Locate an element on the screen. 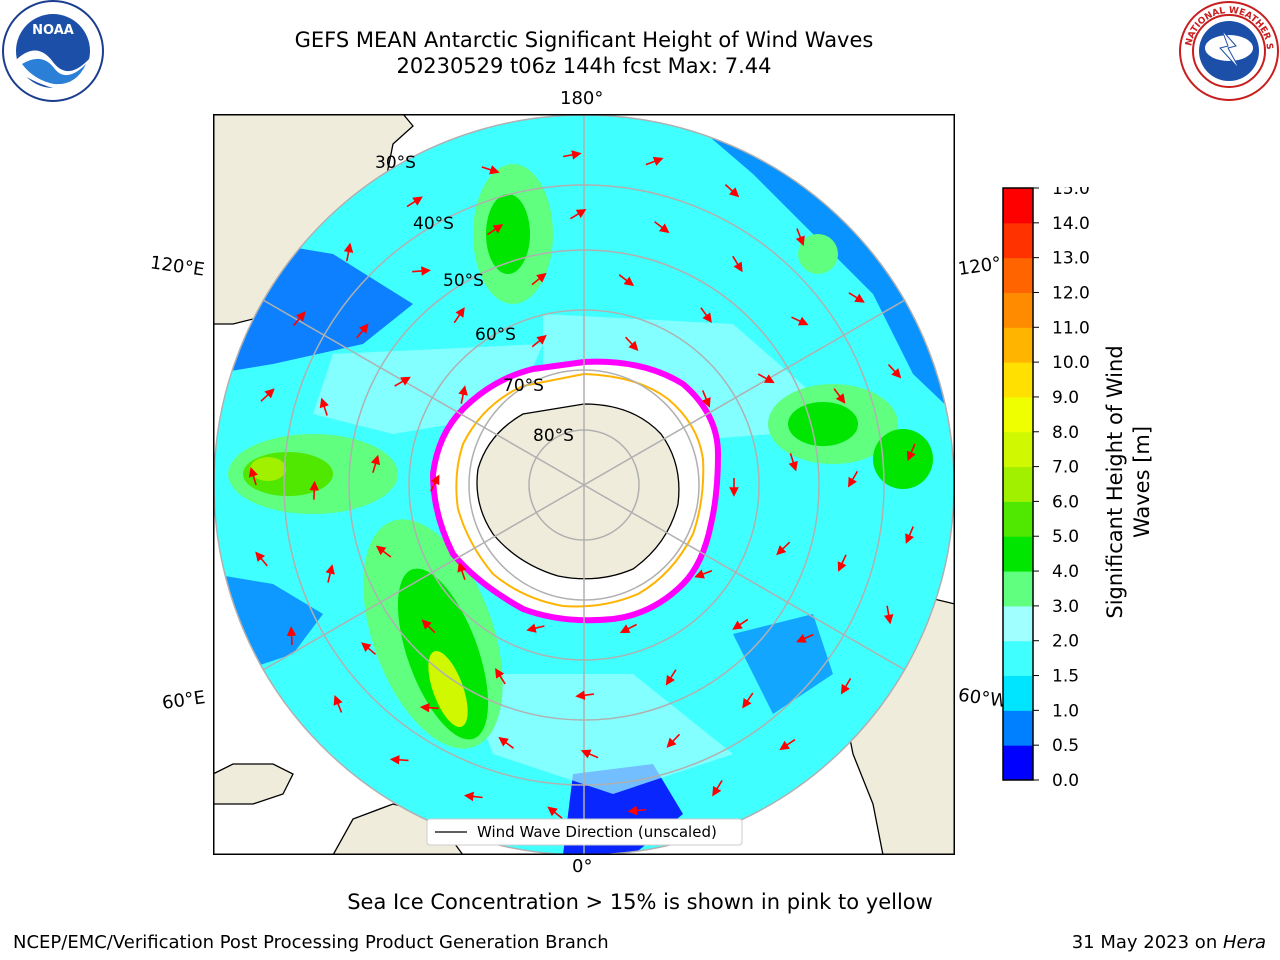  nws-logo: NATIONAL WEATHER SERVICE is located at coordinates (1228, 50).